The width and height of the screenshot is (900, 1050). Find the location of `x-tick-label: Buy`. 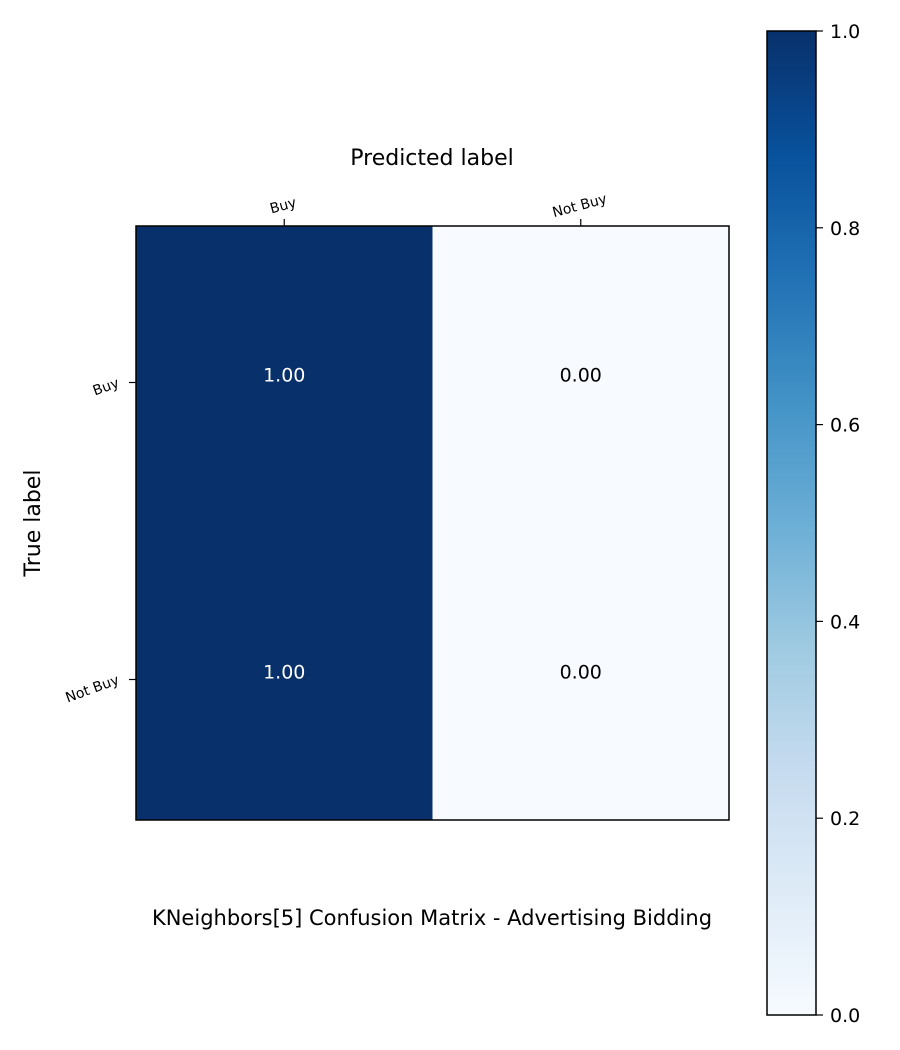

x-tick-label: Buy is located at coordinates (283, 206).